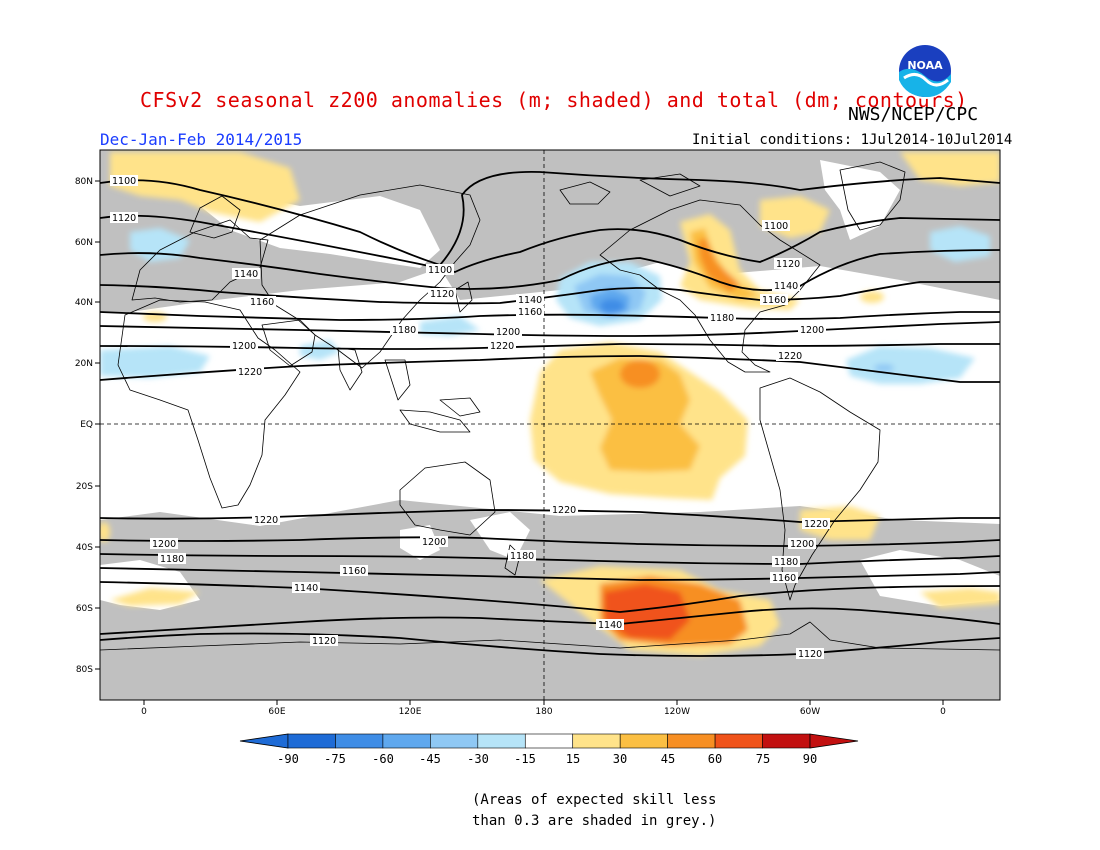 Image resolution: width=1100 pixels, height=850 pixels. I want to click on lat-label: 40N, so click(84, 303).